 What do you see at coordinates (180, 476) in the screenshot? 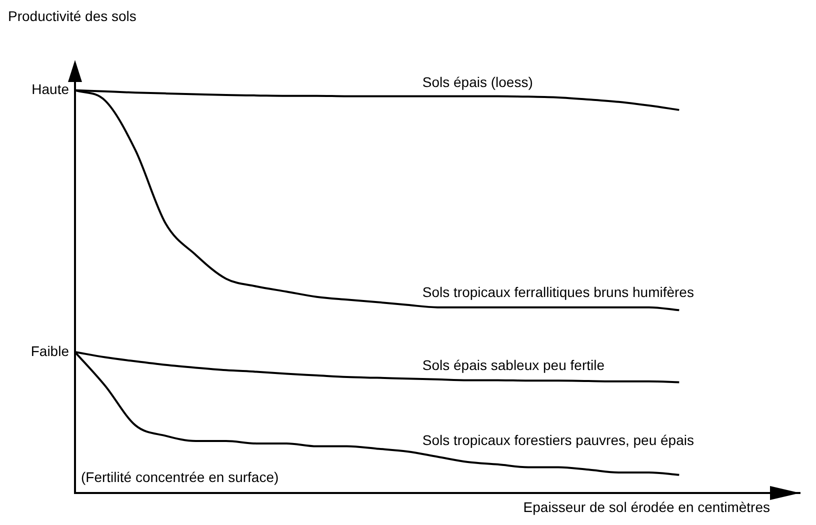
I see `annotation: (Fertilité concentrée en surface)` at bounding box center [180, 476].